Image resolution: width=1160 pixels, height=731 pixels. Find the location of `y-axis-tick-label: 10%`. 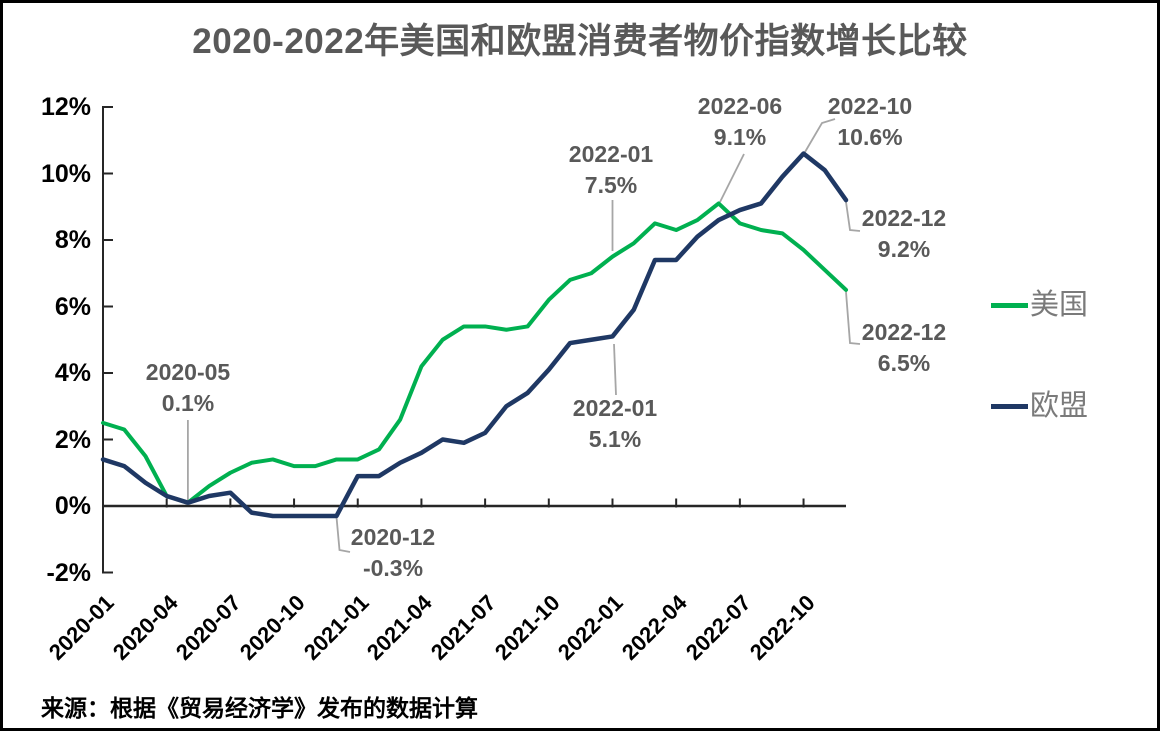

y-axis-tick-label: 10% is located at coordinates (65, 173).